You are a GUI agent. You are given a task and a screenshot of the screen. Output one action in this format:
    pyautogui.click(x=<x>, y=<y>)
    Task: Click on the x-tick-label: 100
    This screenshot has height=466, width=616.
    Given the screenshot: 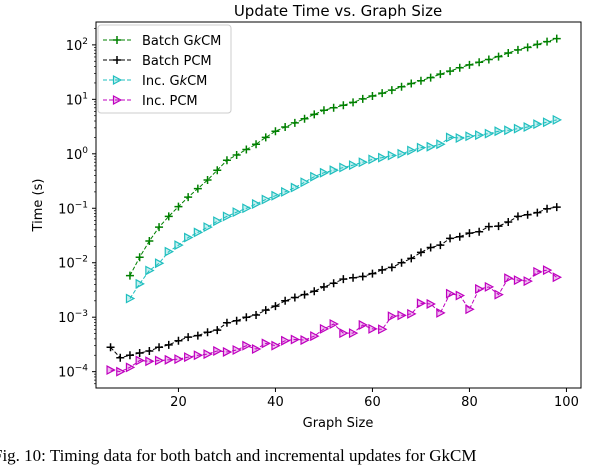 What is the action you would take?
    pyautogui.click(x=566, y=402)
    